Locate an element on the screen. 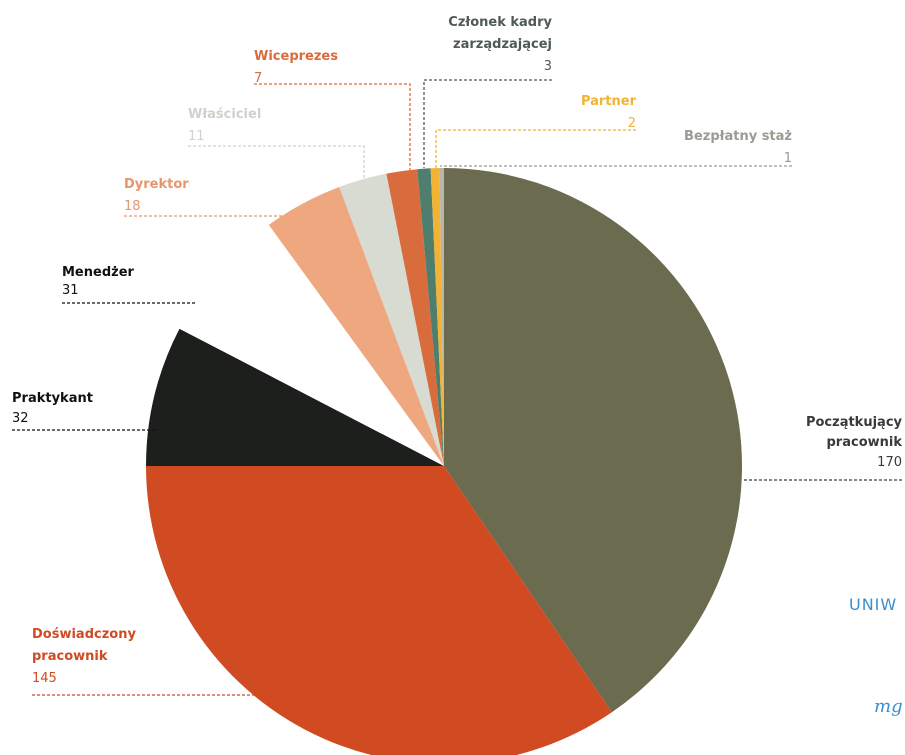 The height and width of the screenshot is (755, 905). value-menedzer: 31 is located at coordinates (70, 290).